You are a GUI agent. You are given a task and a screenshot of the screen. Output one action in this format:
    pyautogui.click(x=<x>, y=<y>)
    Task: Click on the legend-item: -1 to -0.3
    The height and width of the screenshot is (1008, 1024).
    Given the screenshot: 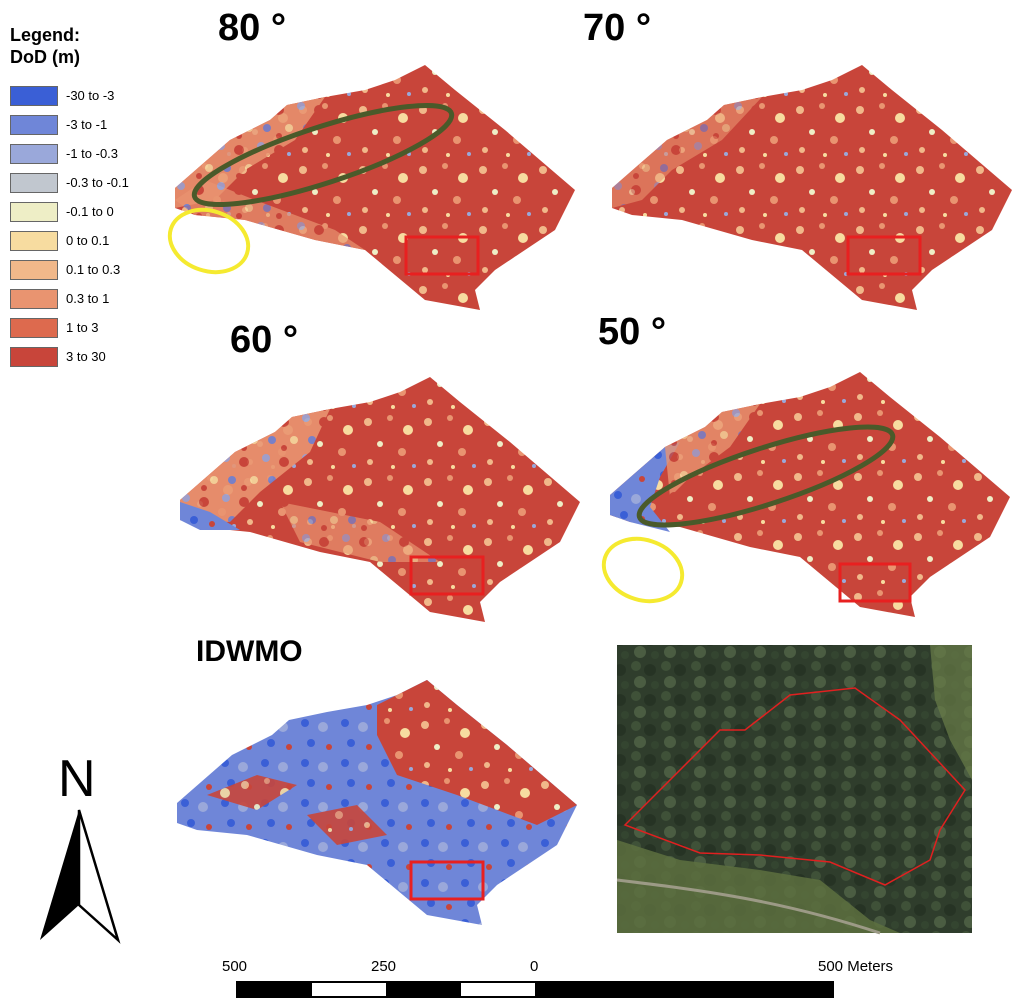 What is the action you would take?
    pyautogui.click(x=90, y=155)
    